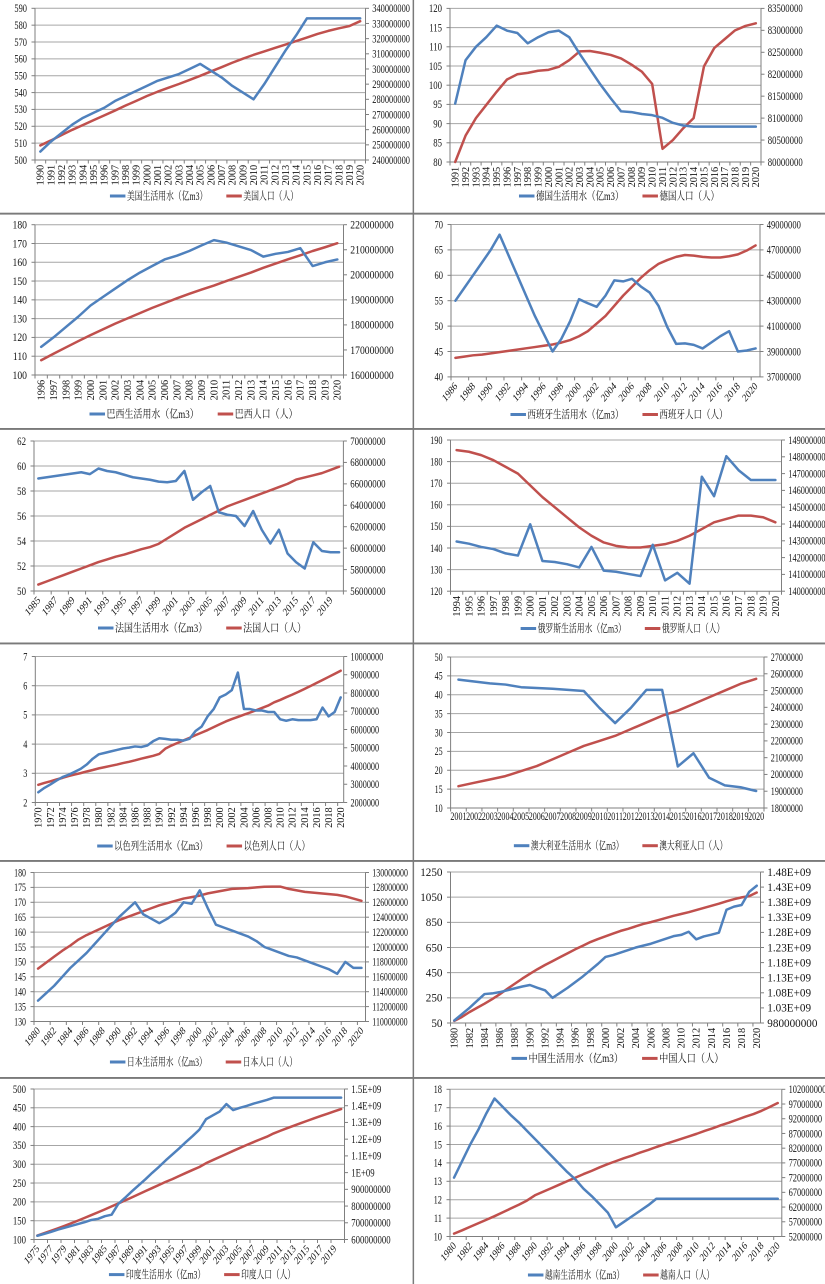  What do you see at coordinates (390, 933) in the screenshot?
I see `svg-text: 122000000` at bounding box center [390, 933].